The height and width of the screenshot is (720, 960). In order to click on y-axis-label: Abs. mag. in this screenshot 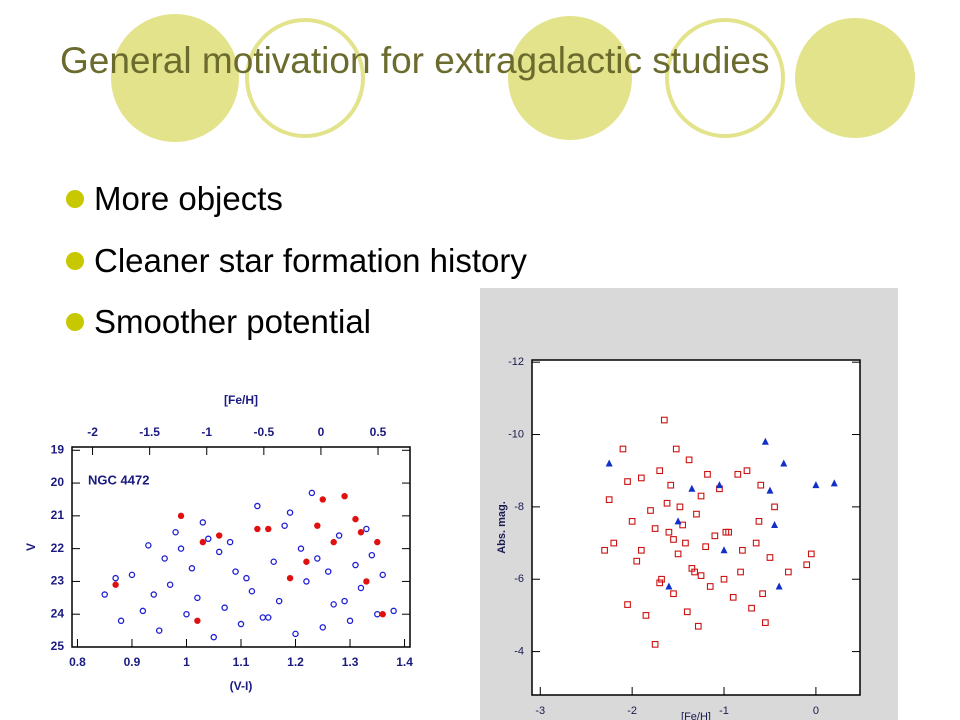, I will do `click(502, 527)`.